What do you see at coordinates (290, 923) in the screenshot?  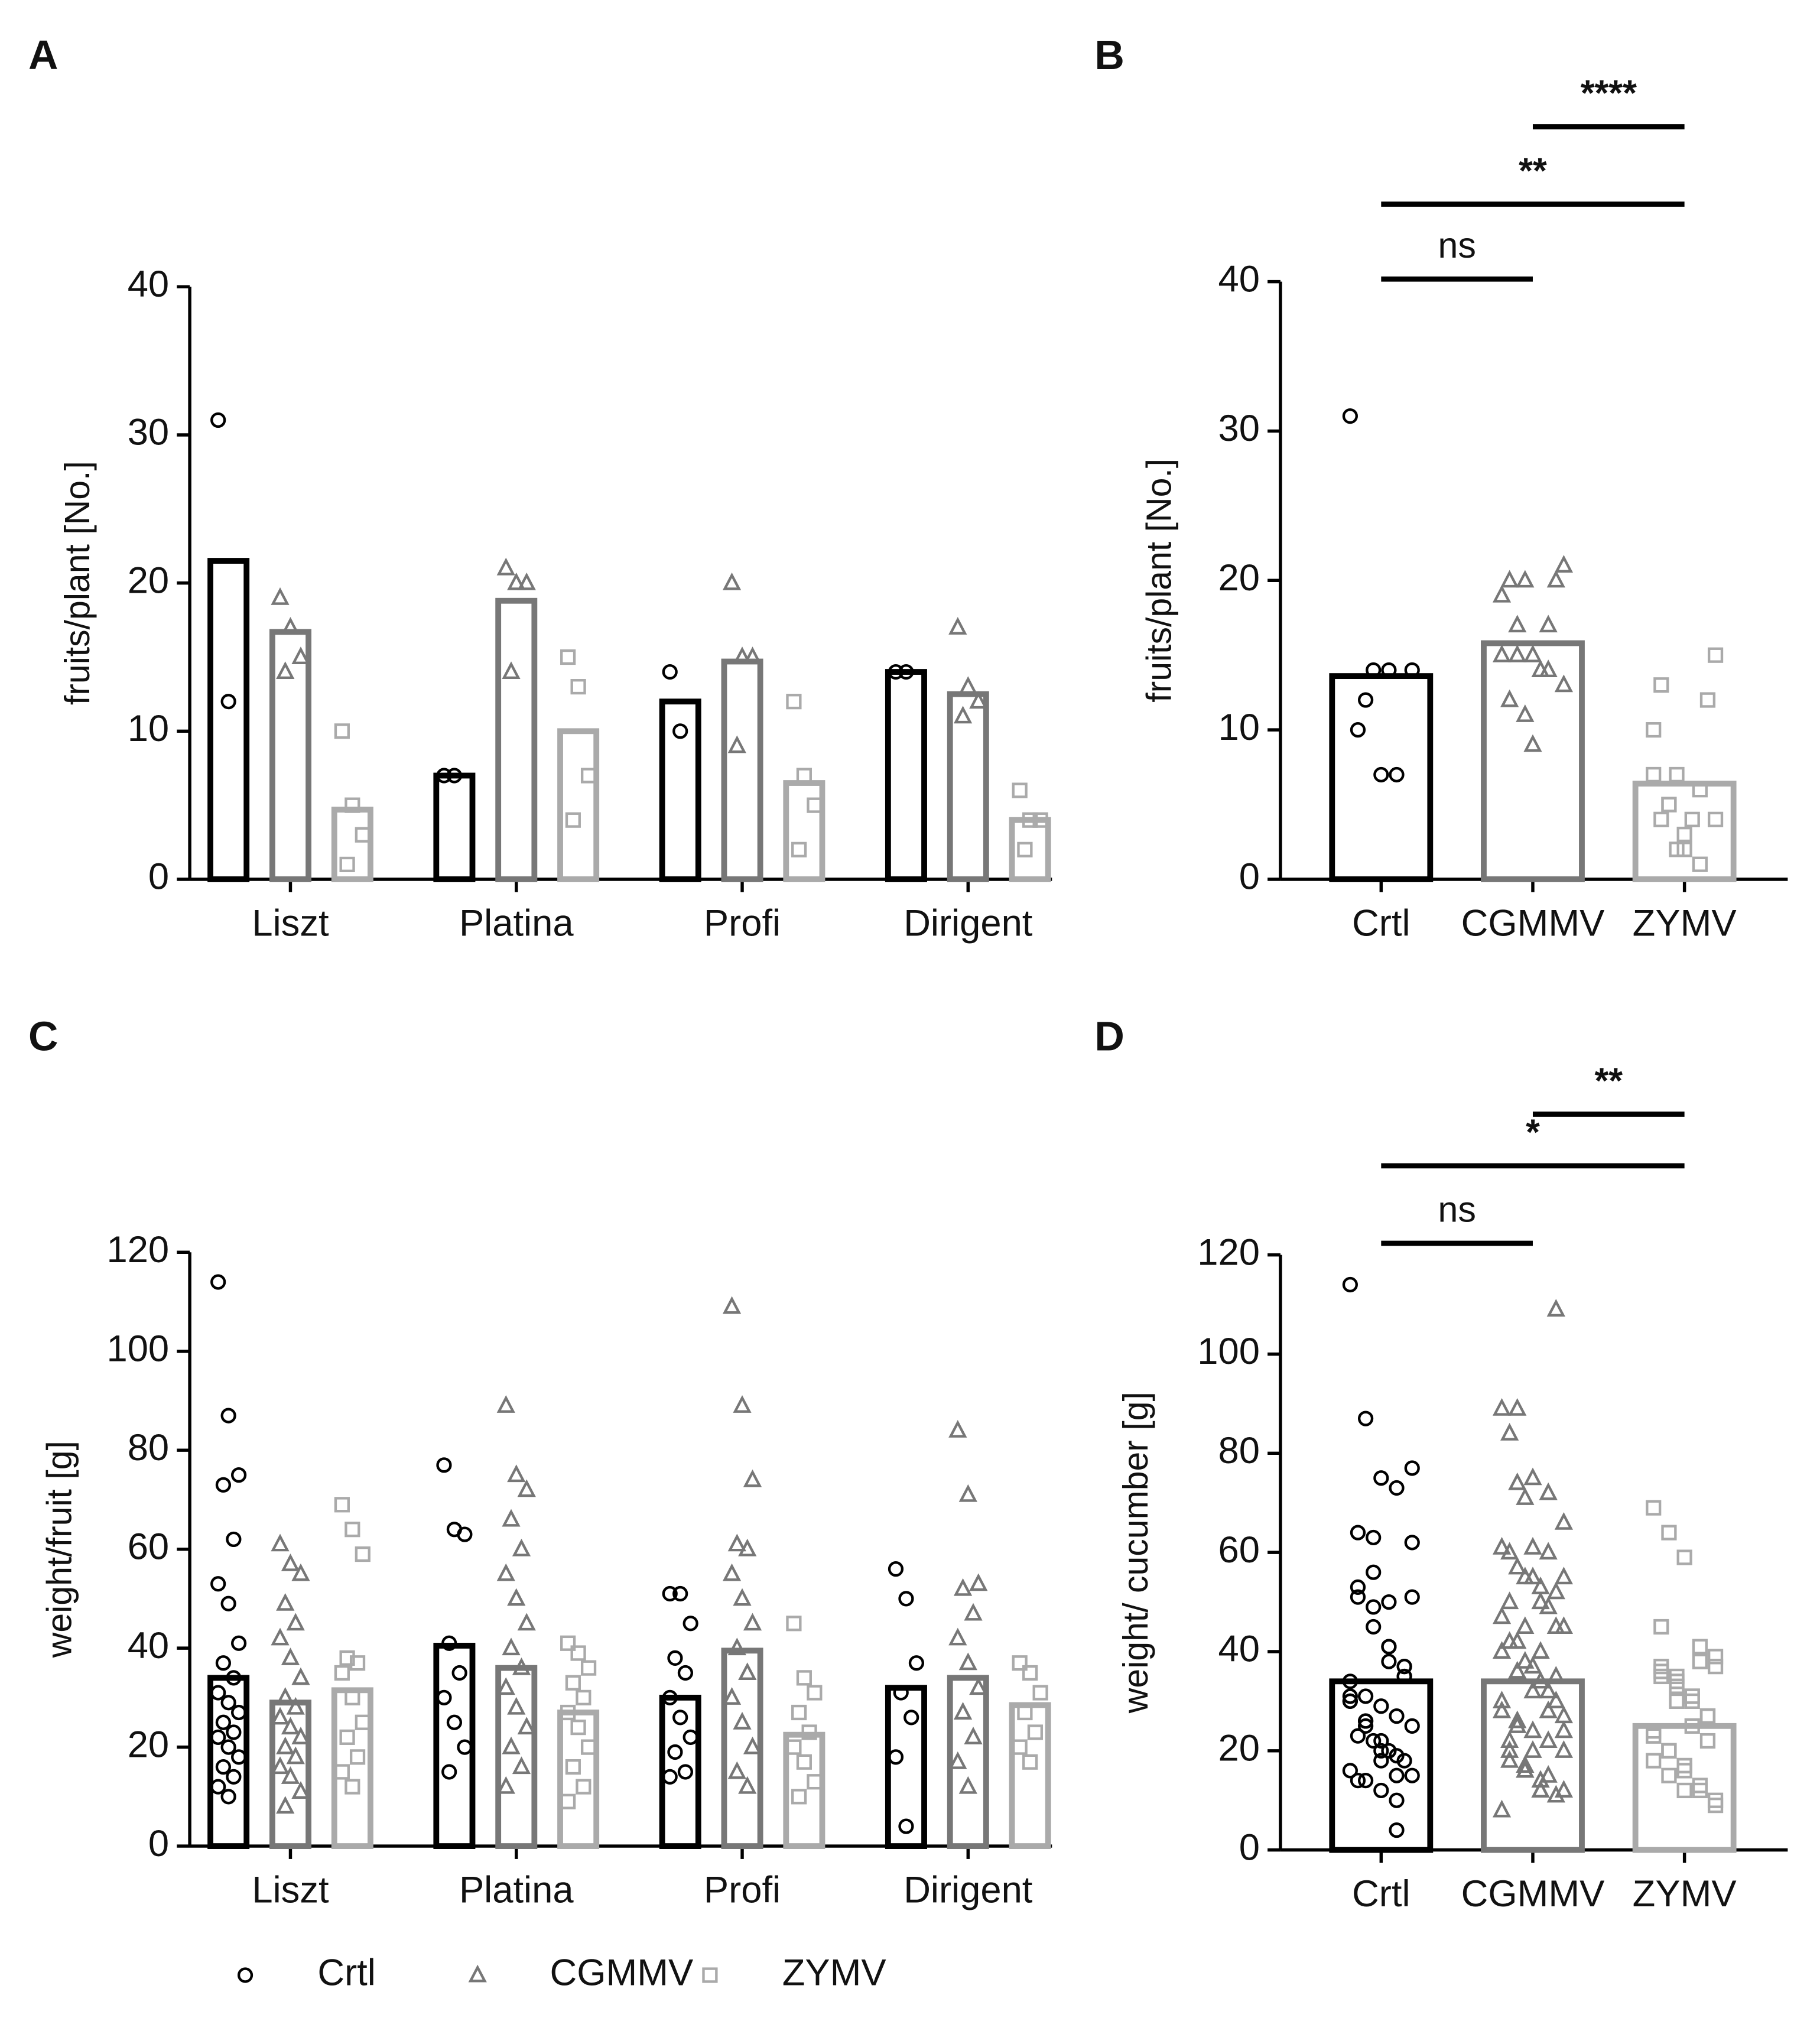 I see `x-tick-label: Liszt` at bounding box center [290, 923].